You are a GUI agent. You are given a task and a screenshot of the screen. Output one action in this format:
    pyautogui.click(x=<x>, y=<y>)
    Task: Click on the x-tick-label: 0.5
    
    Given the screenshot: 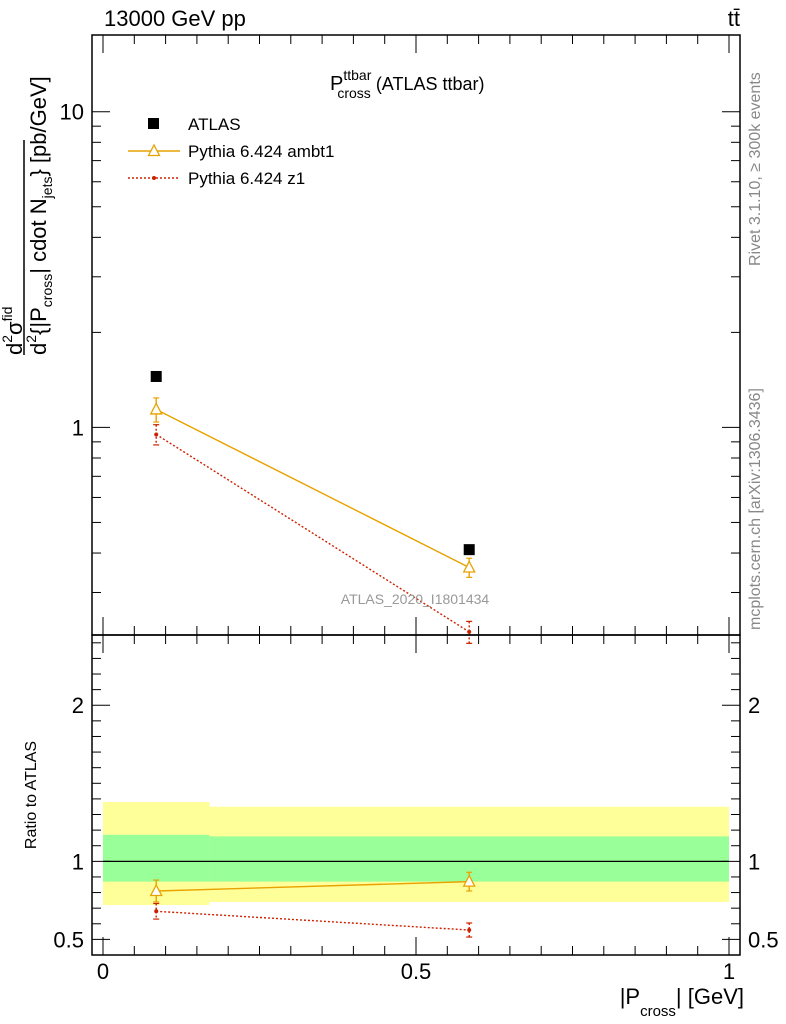 What is the action you would take?
    pyautogui.click(x=416, y=971)
    